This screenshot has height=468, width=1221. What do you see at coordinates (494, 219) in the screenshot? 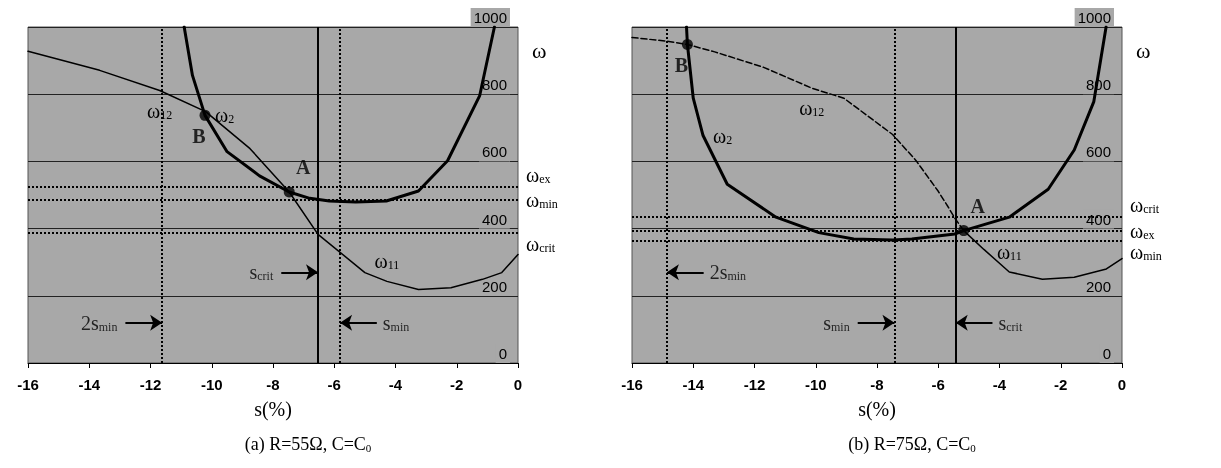
I see `y-tick-label: 400` at bounding box center [494, 219].